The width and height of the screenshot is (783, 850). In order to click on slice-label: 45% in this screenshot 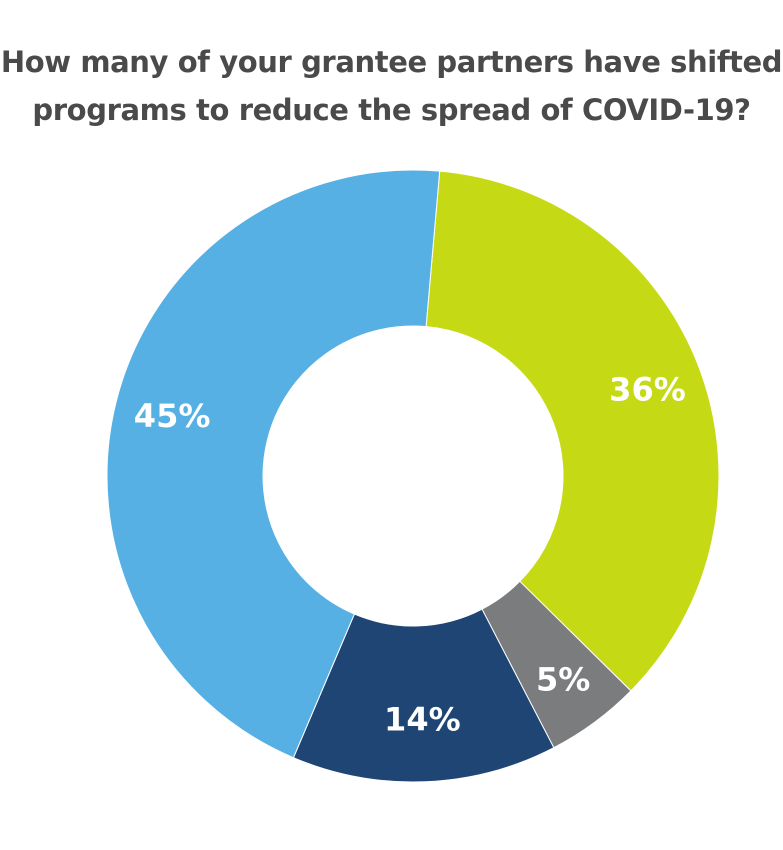, I will do `click(172, 416)`.